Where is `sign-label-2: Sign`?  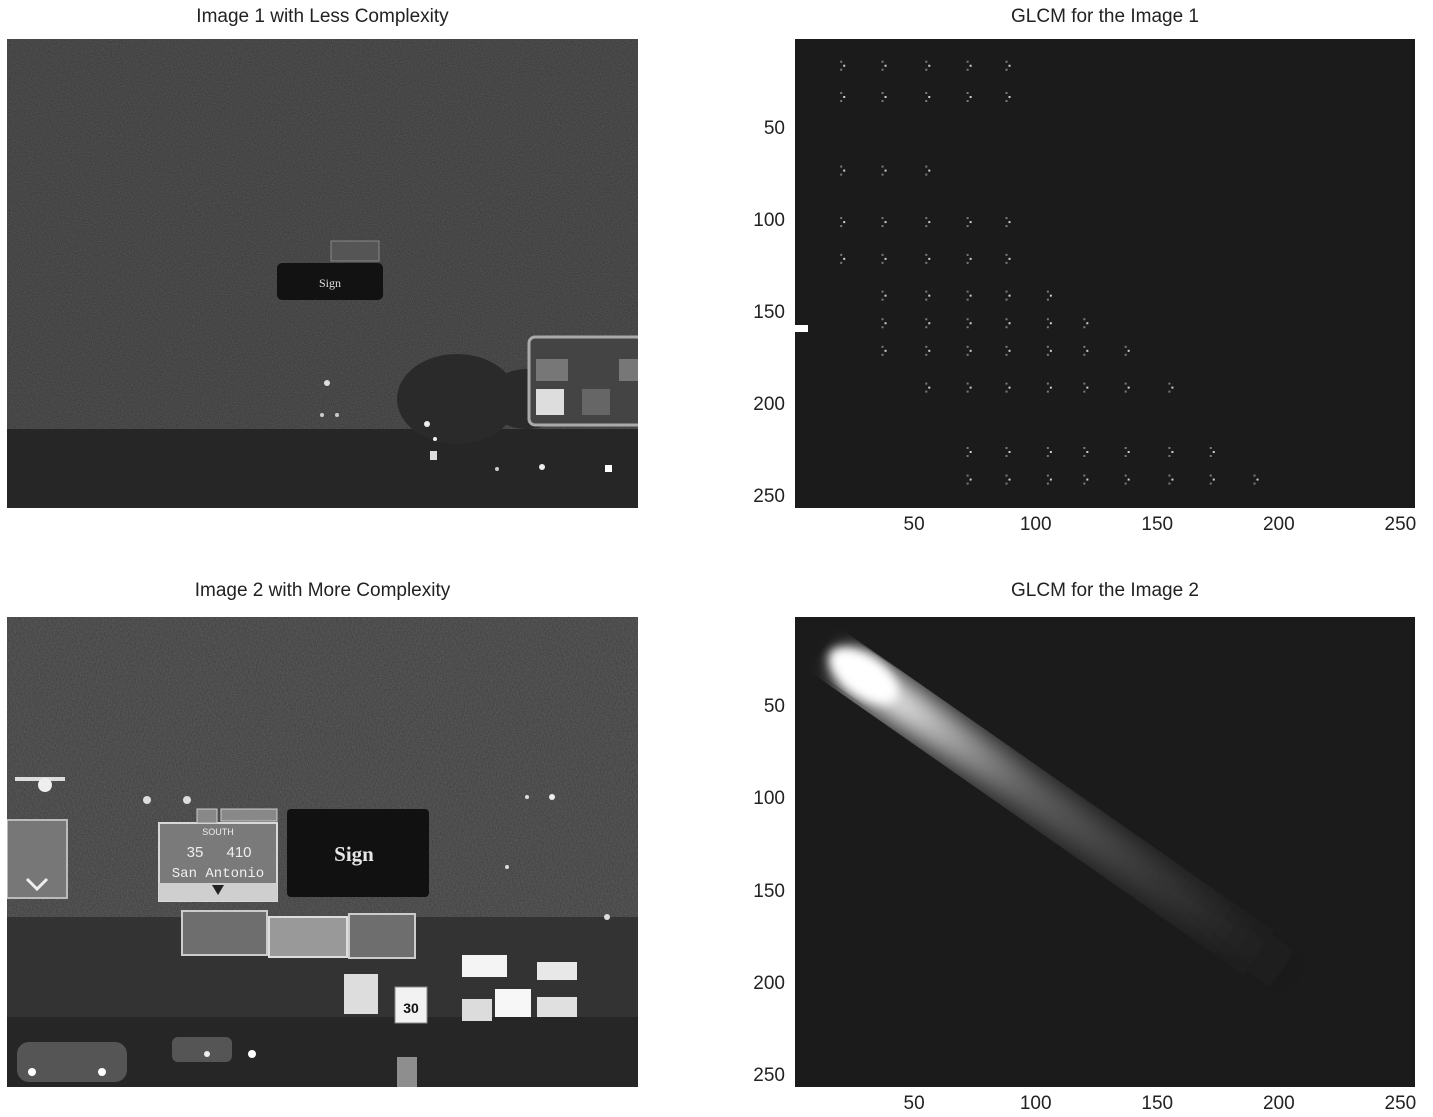 sign-label-2: Sign is located at coordinates (354, 854).